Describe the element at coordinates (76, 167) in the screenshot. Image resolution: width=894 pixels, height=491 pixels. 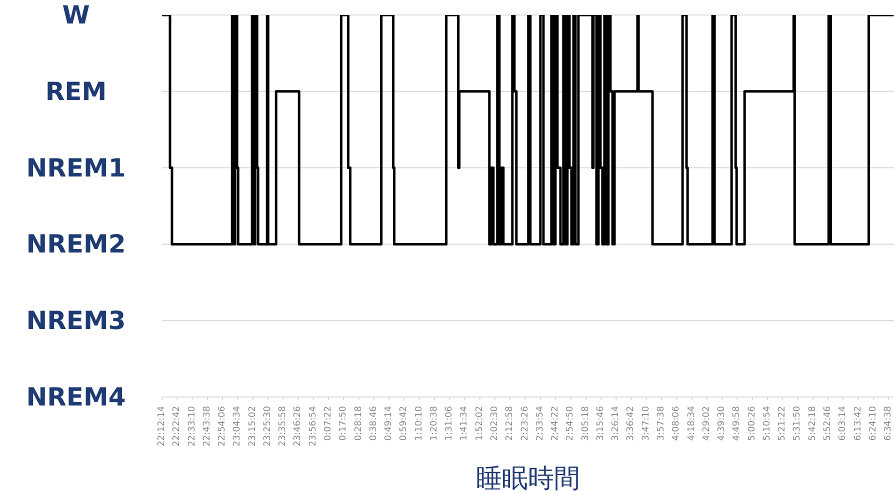
I see `category-label: NREM1` at that location.